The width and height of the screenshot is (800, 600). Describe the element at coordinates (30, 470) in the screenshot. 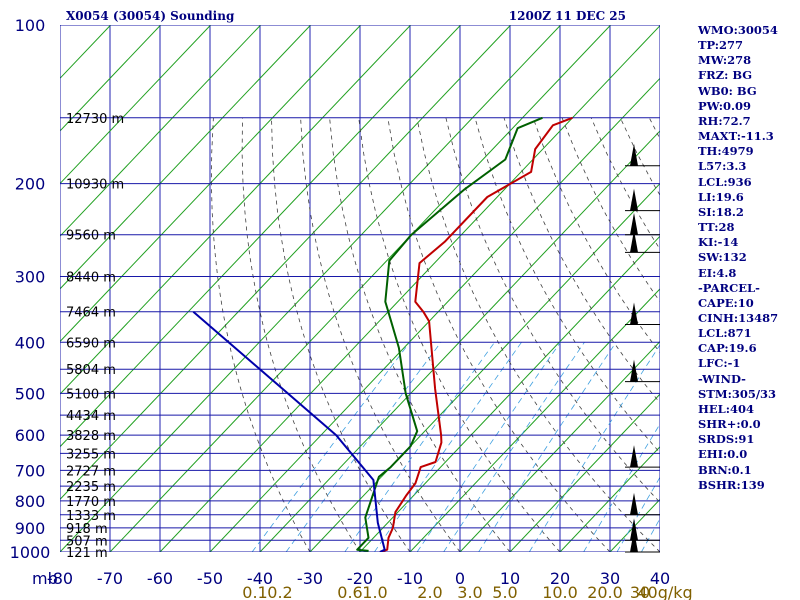

I see `pressure-tick-label: 700` at that location.